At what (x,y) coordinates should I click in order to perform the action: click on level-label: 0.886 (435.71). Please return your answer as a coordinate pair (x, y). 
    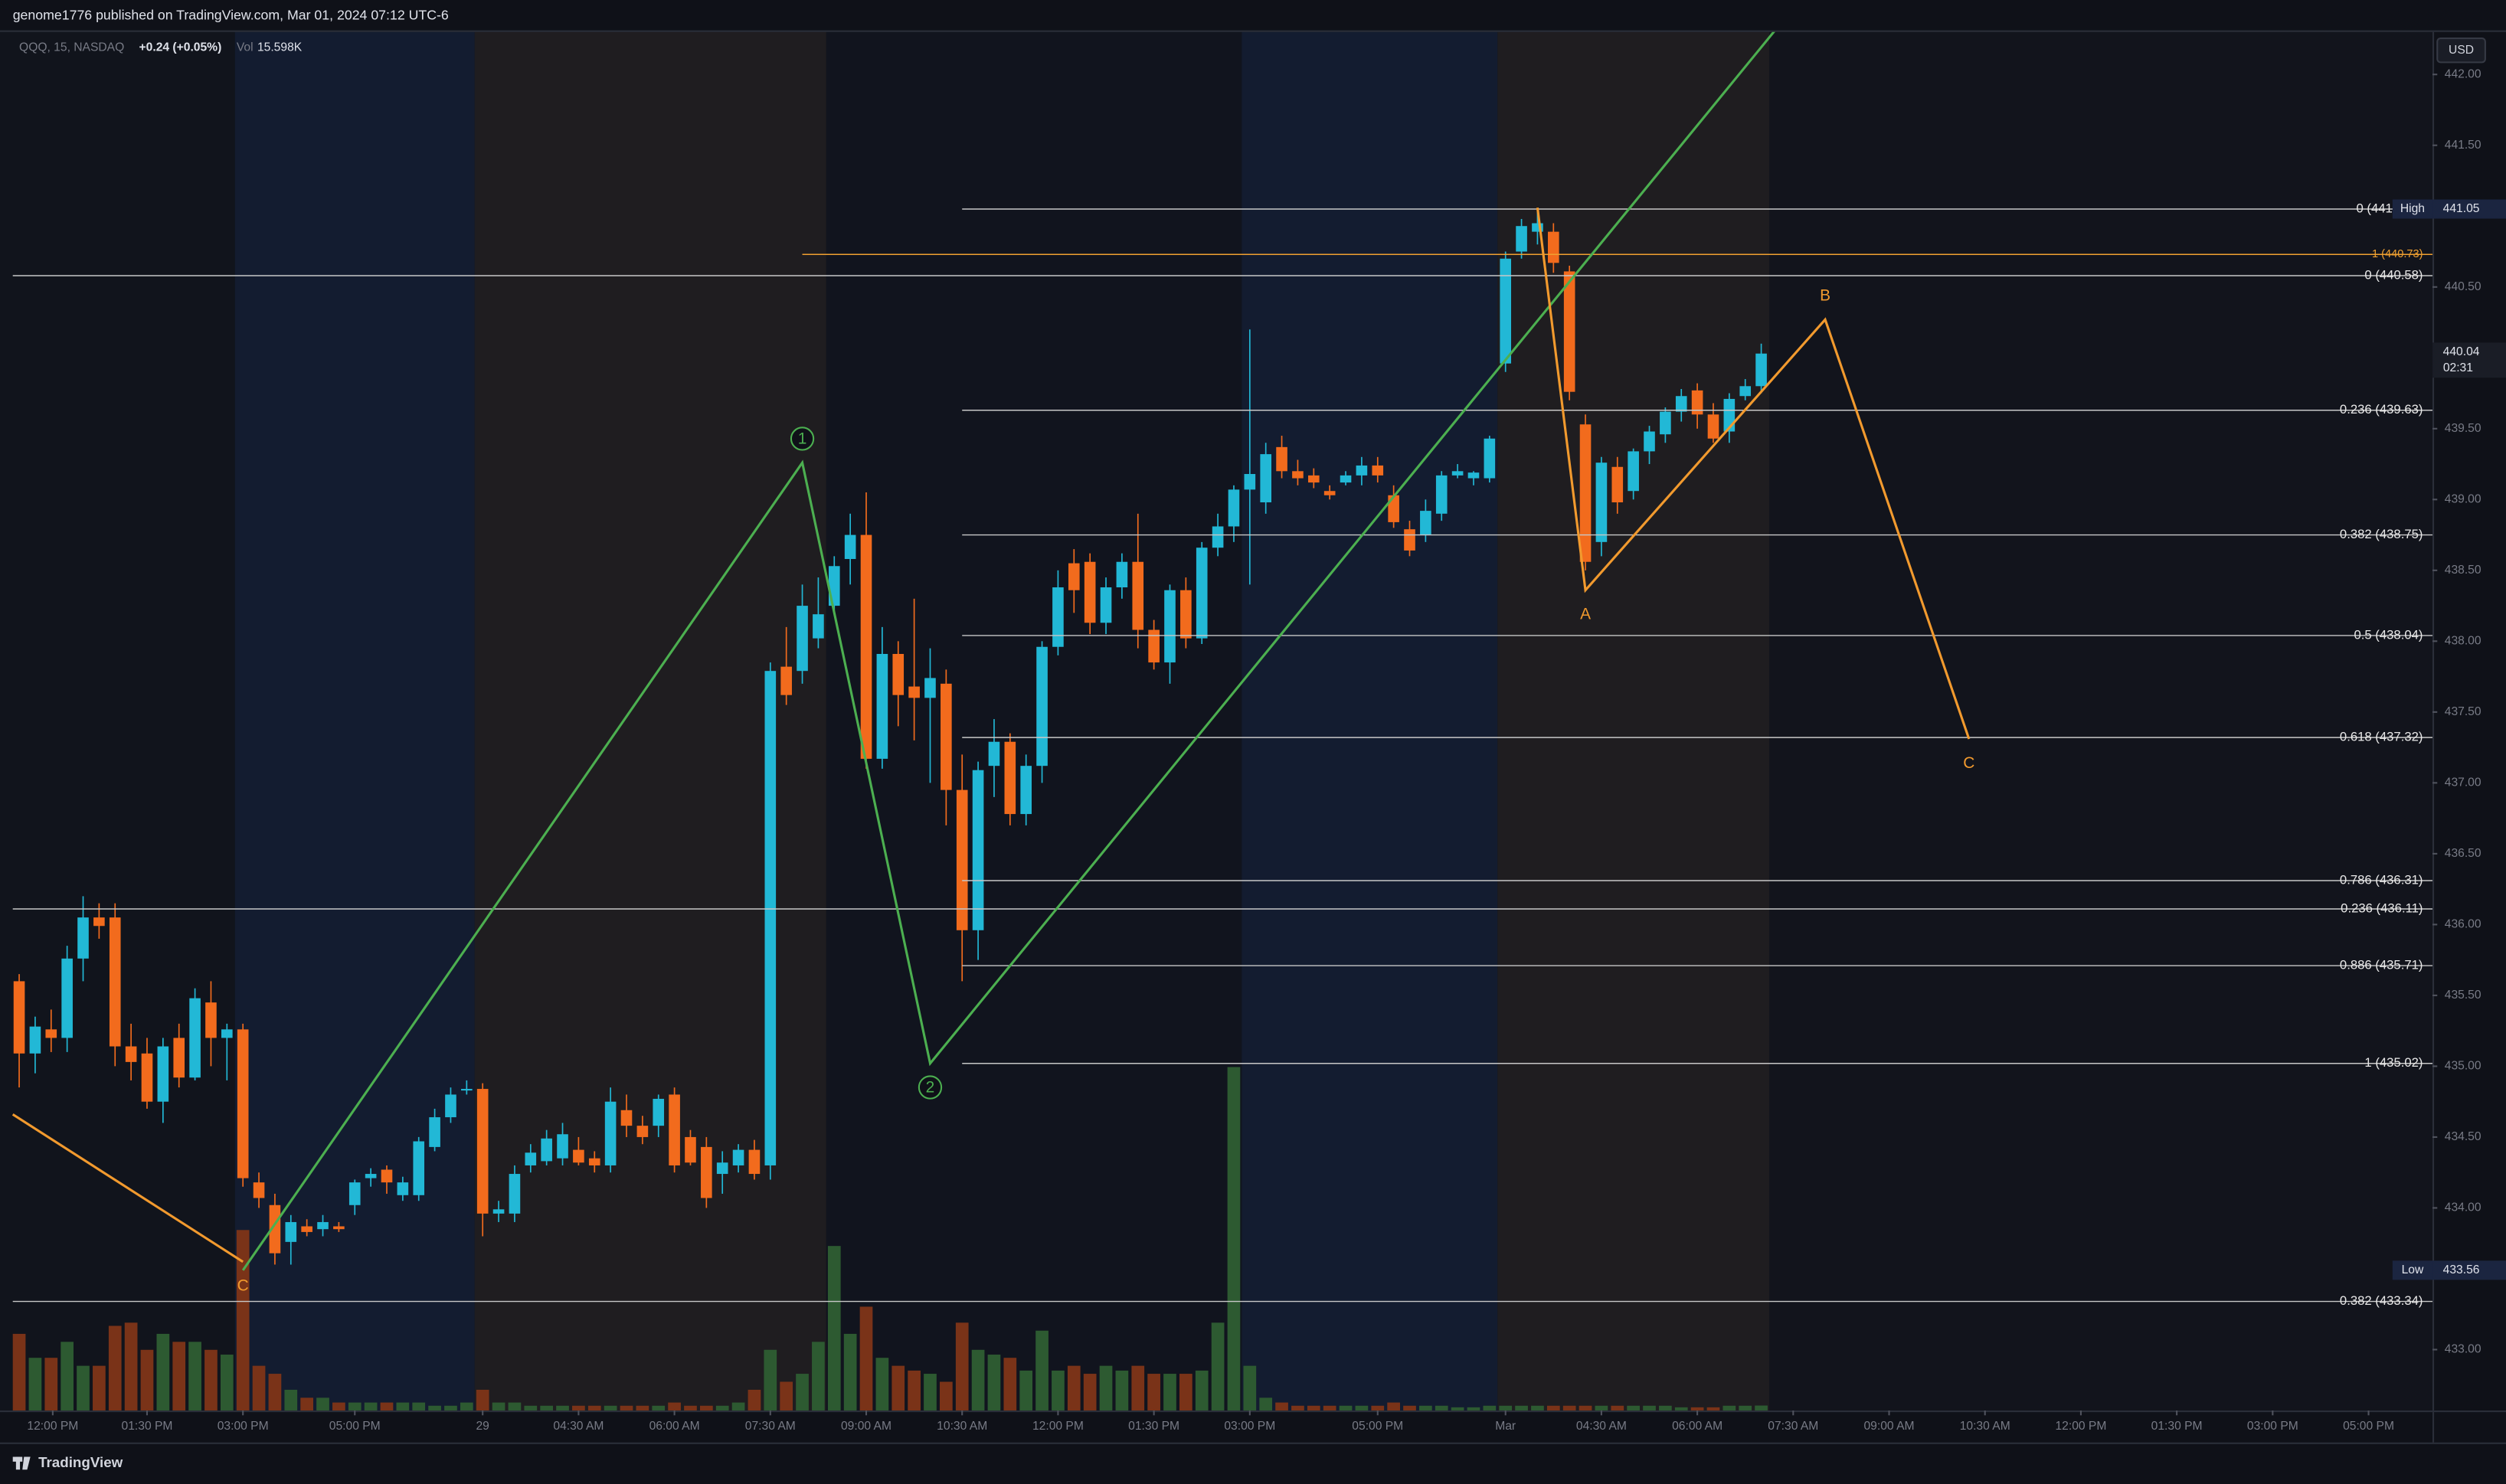
    Looking at the image, I should click on (2381, 964).